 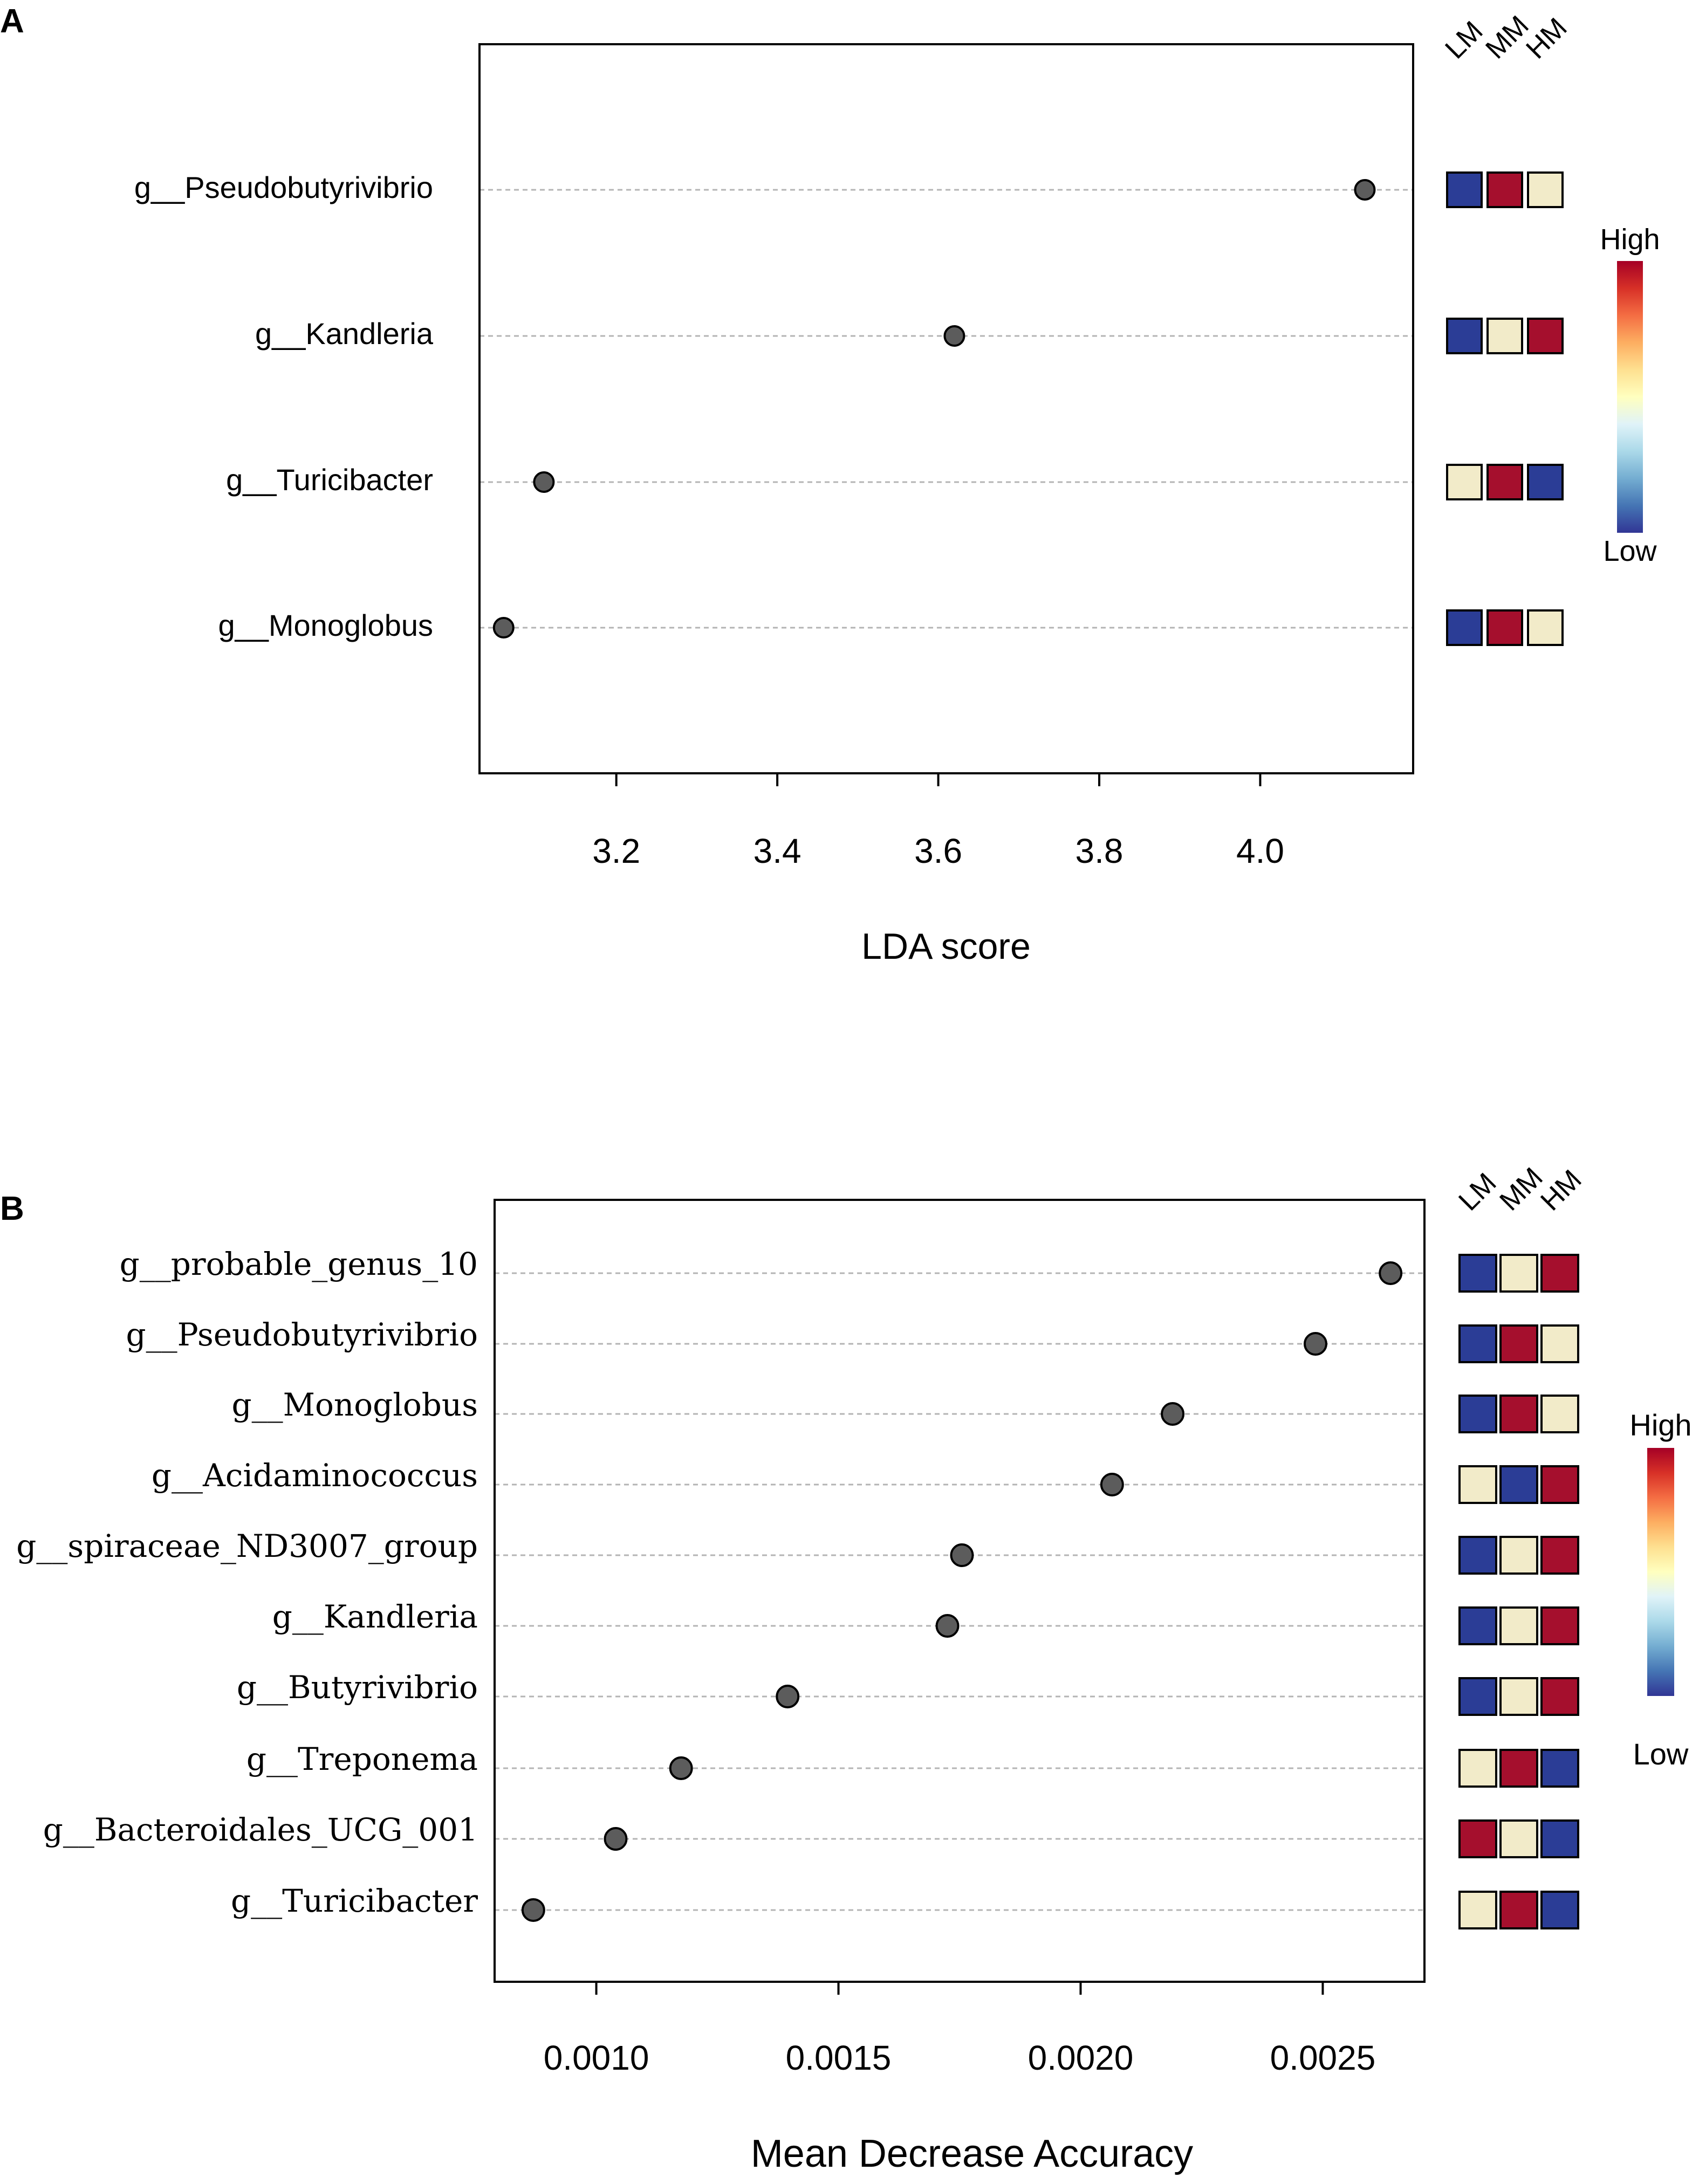 I want to click on taxon-label: g__Bacteroidales_UCG_001, so click(x=260, y=1829).